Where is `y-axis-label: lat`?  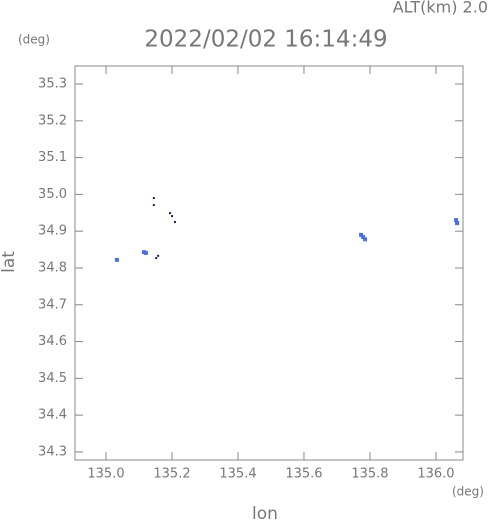
y-axis-label: lat is located at coordinates (9, 262).